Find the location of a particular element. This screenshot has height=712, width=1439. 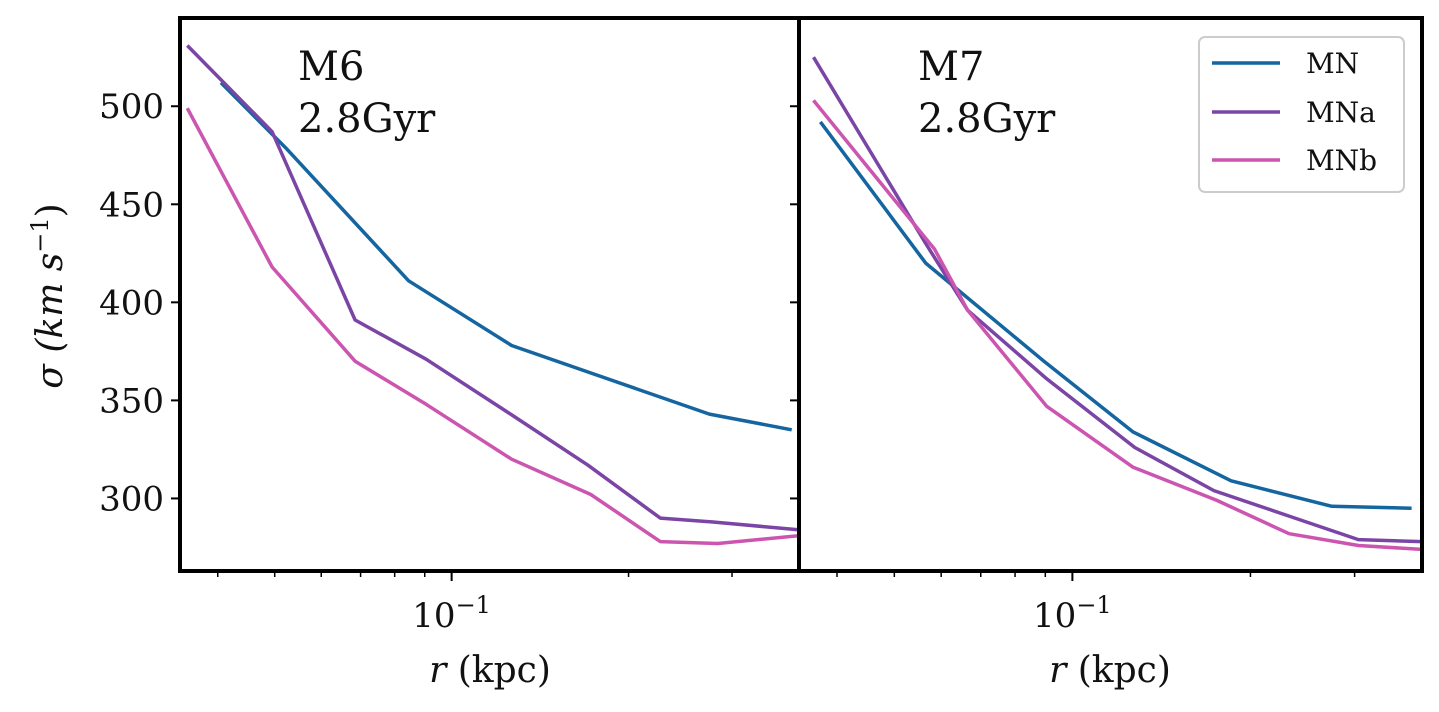

legend-label-mn: MN is located at coordinates (1332, 63).